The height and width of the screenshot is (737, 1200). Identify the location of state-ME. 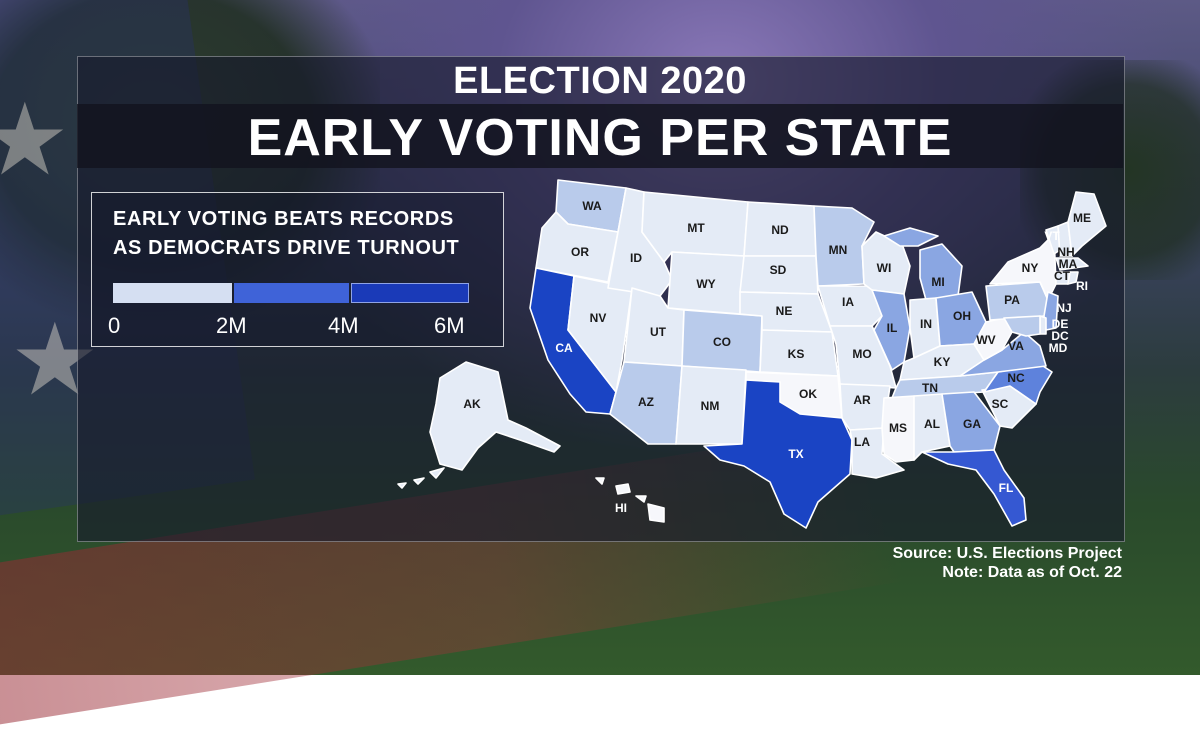
(1087, 224).